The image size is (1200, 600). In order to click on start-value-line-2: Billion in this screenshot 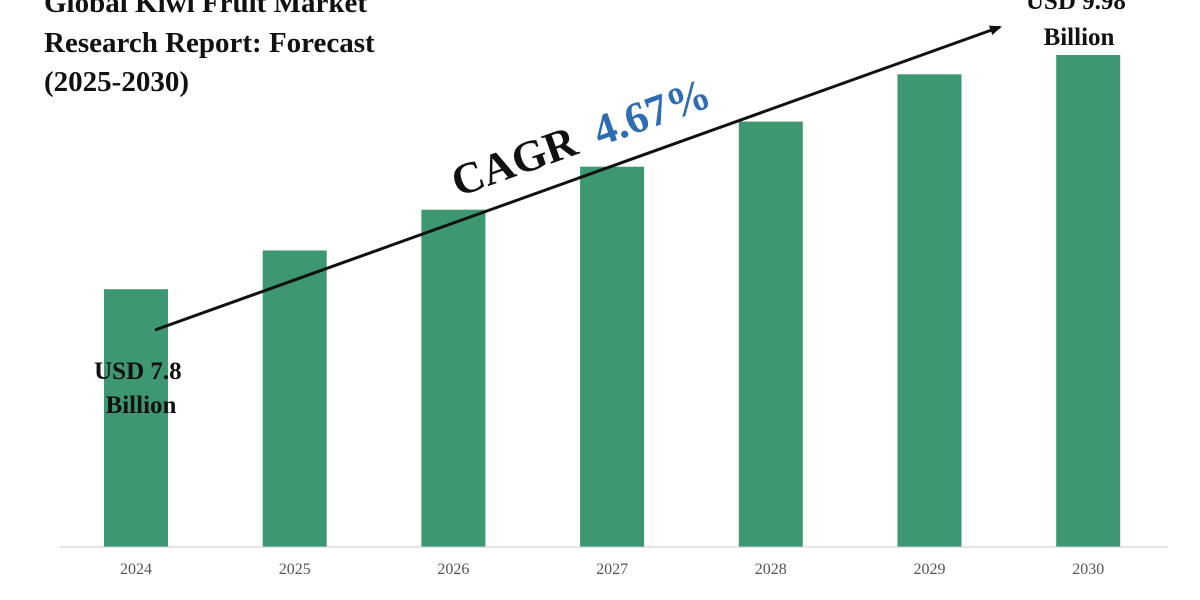, I will do `click(141, 405)`.